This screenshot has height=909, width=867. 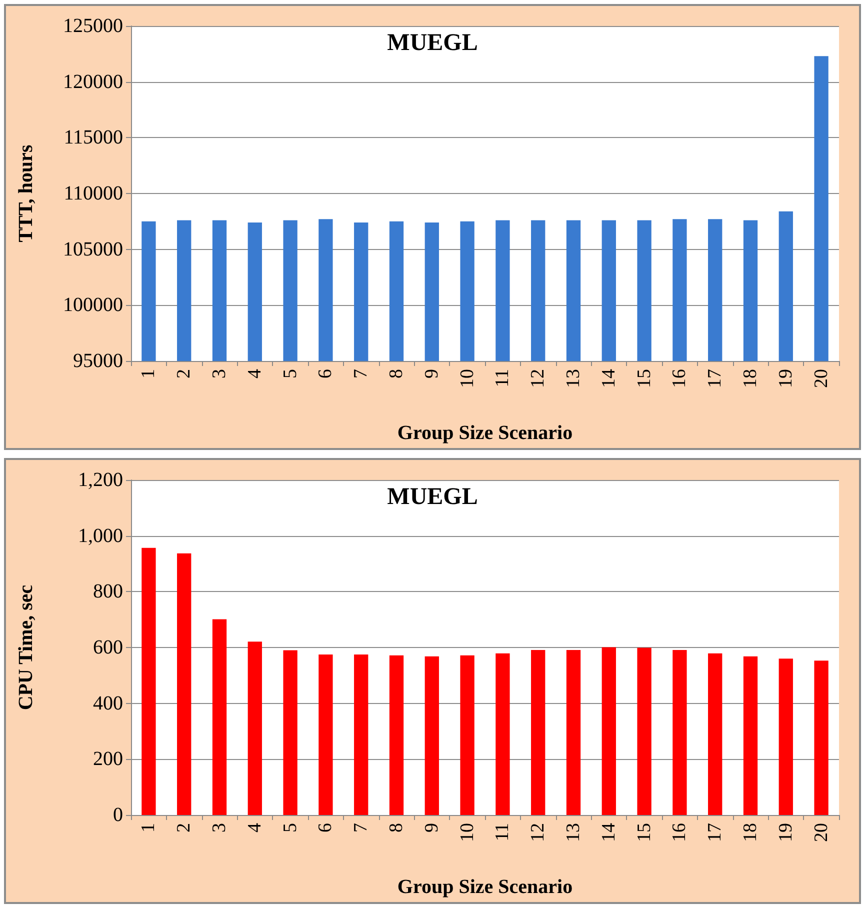 What do you see at coordinates (26, 647) in the screenshot?
I see `y-axis-title: CPU Time, sec` at bounding box center [26, 647].